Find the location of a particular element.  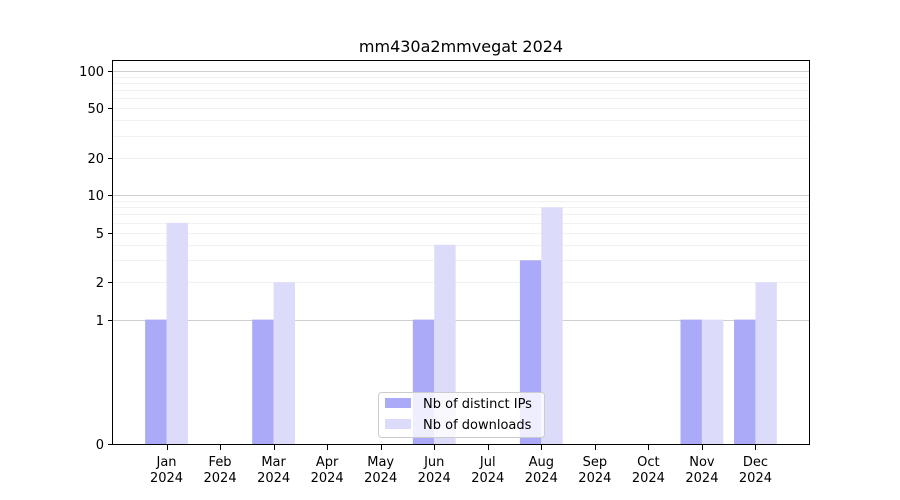

x-tick-label-month: Apr is located at coordinates (327, 462).